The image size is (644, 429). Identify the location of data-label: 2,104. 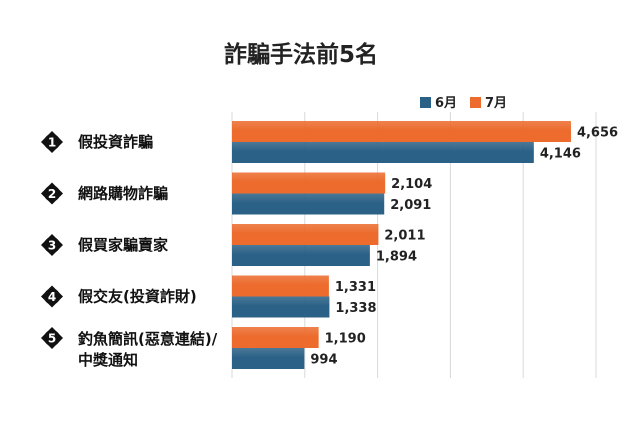
(411, 184).